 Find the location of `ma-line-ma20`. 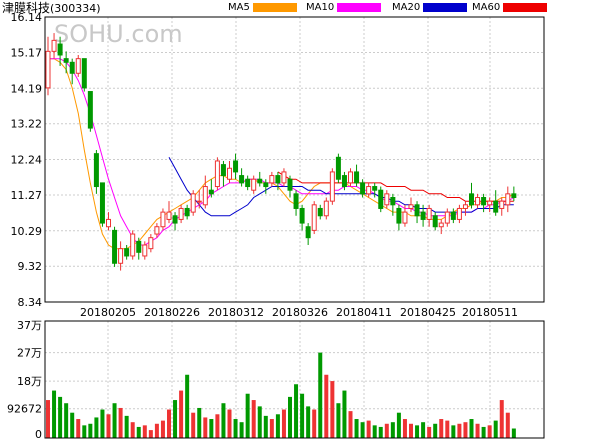

ma-line-ma20 is located at coordinates (341, 187).